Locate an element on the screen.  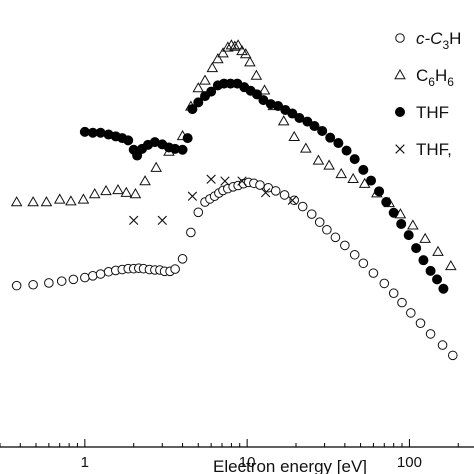
legend: c-C3H C6H6 THF THF, is located at coordinates (427, 94).